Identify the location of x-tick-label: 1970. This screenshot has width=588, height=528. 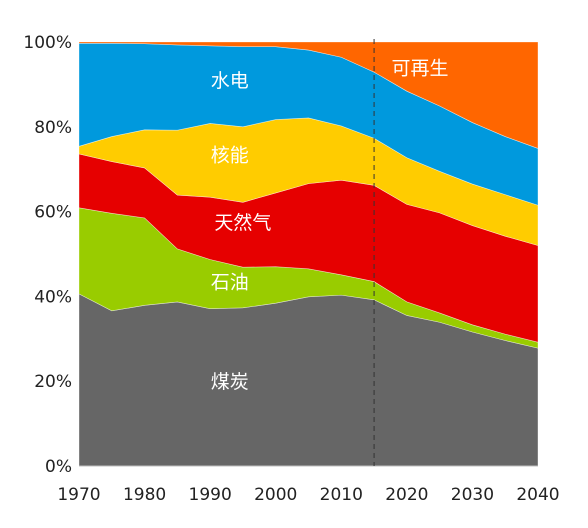
(78, 495).